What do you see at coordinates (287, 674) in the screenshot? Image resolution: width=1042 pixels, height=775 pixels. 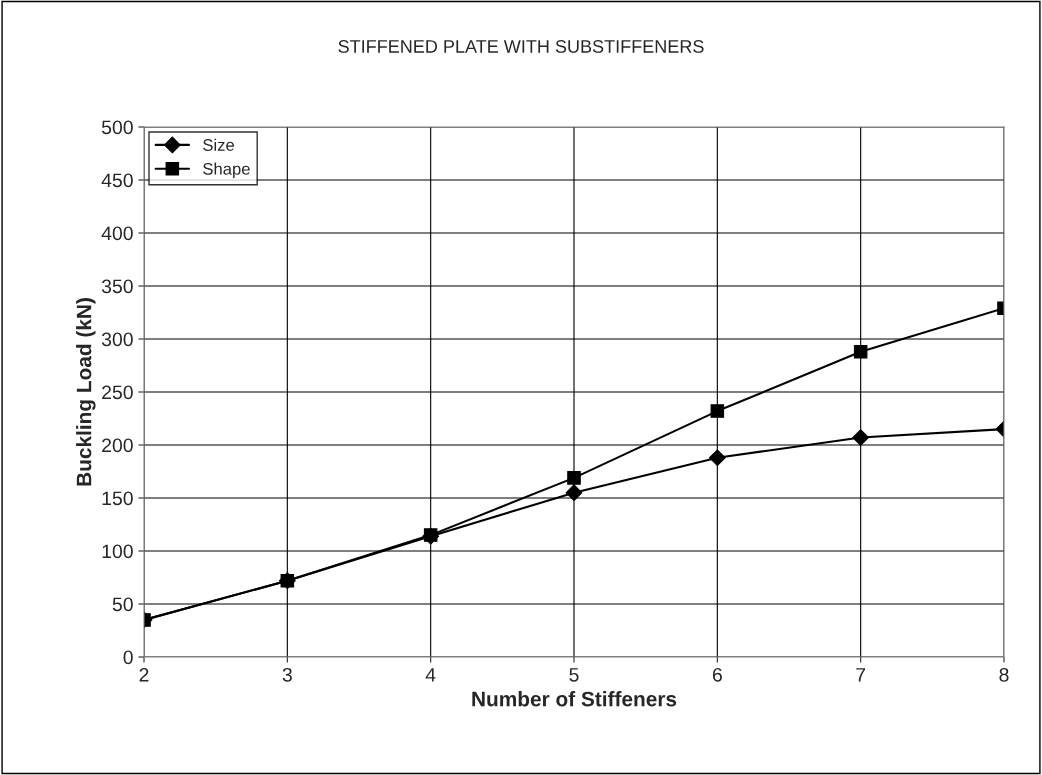 I see `x-tick-label: 3` at bounding box center [287, 674].